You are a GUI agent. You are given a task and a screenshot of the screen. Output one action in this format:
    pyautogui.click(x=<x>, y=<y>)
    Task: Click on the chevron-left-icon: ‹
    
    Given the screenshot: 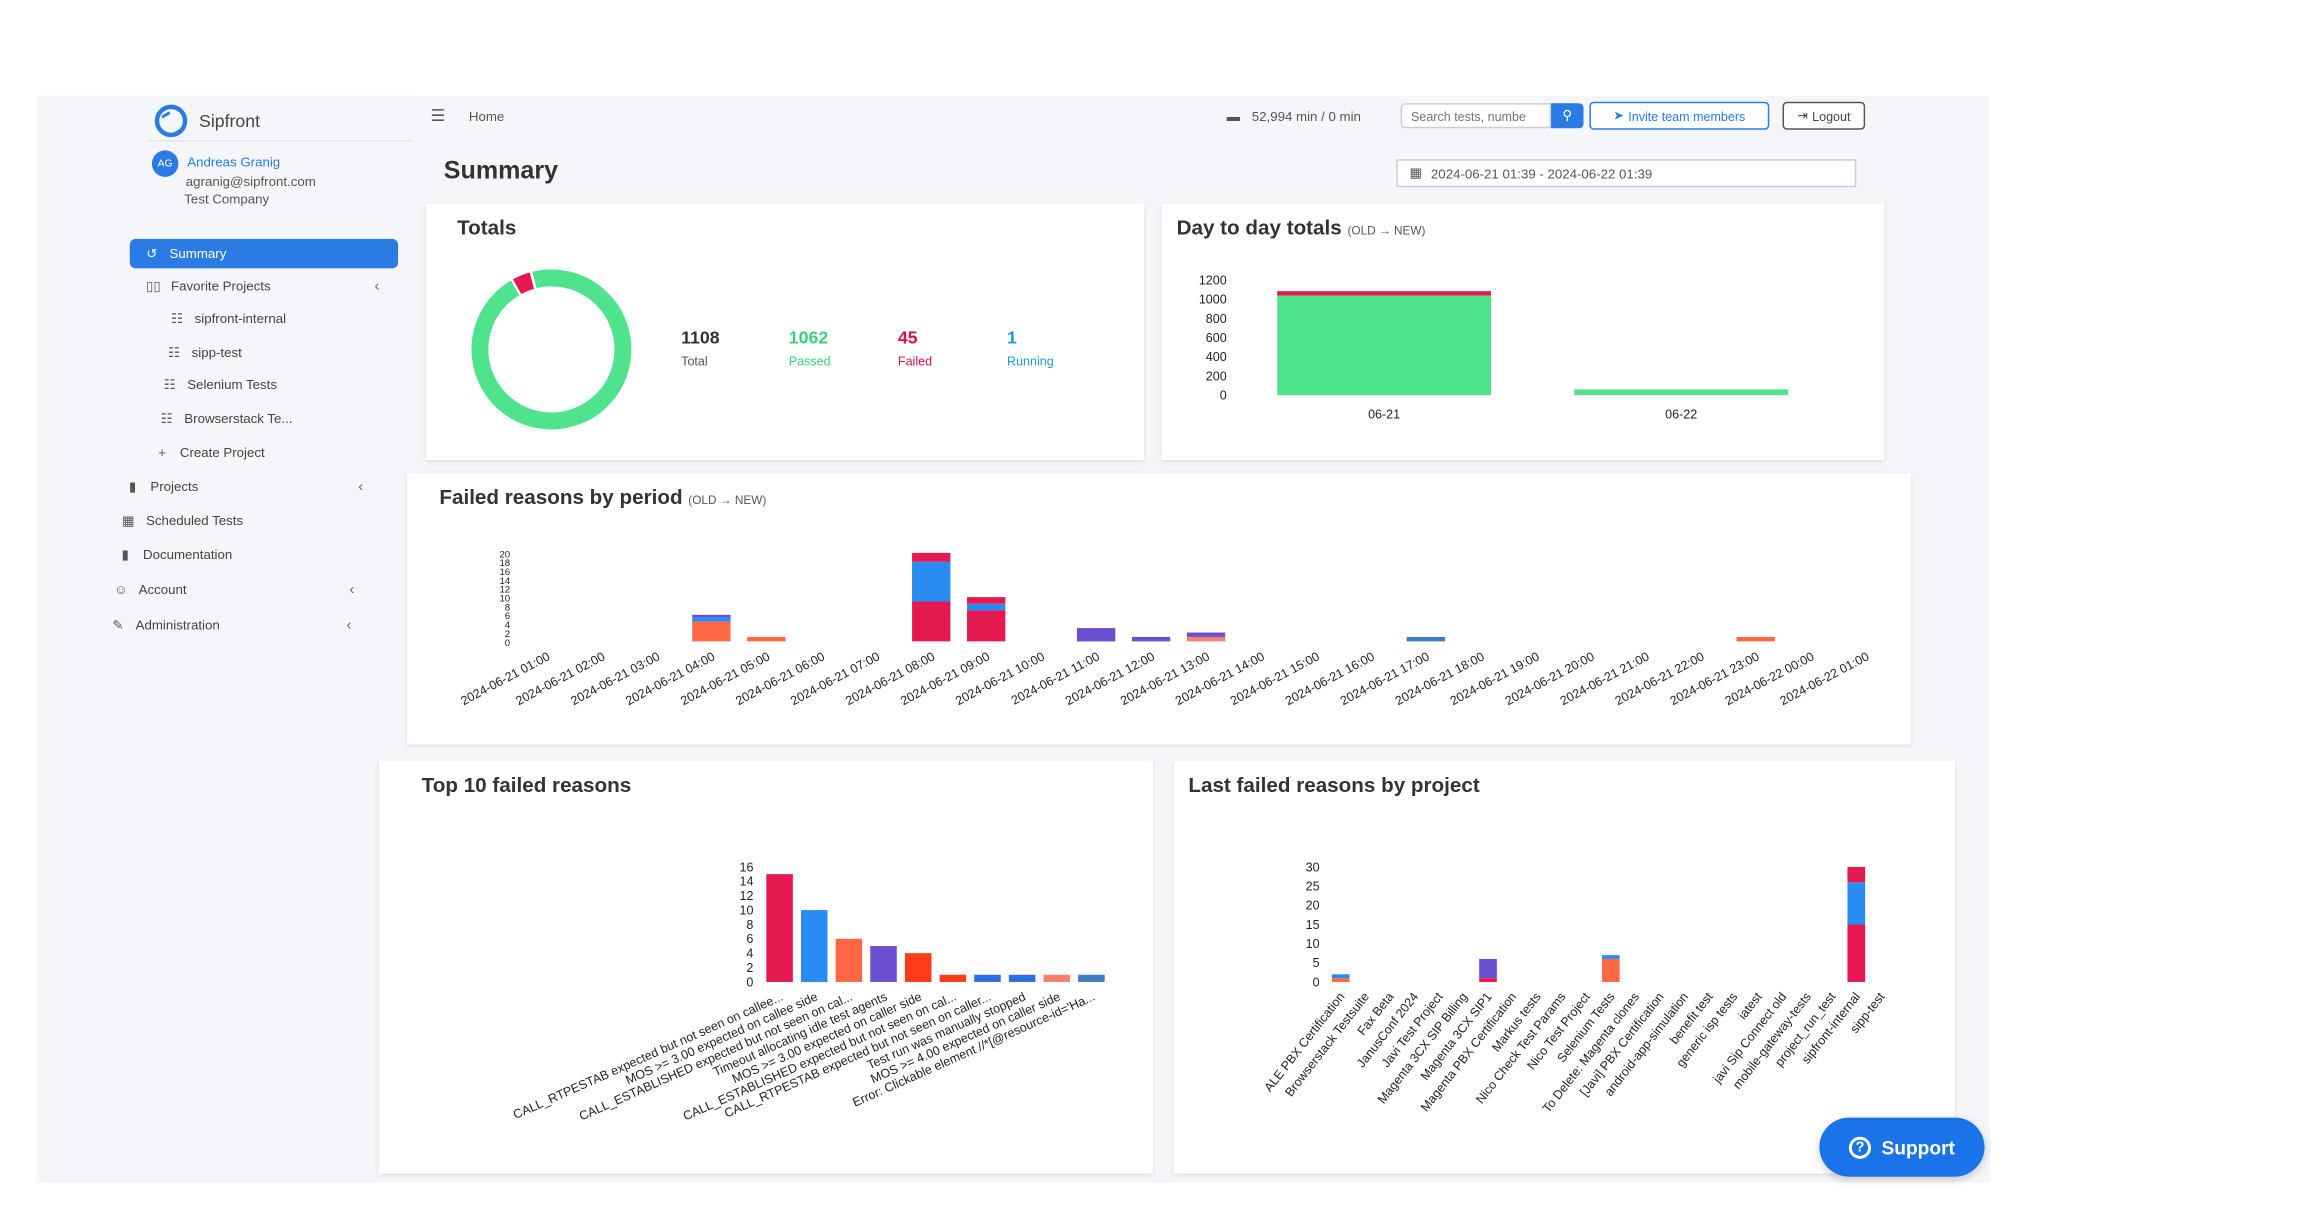 What is the action you would take?
    pyautogui.click(x=352, y=589)
    